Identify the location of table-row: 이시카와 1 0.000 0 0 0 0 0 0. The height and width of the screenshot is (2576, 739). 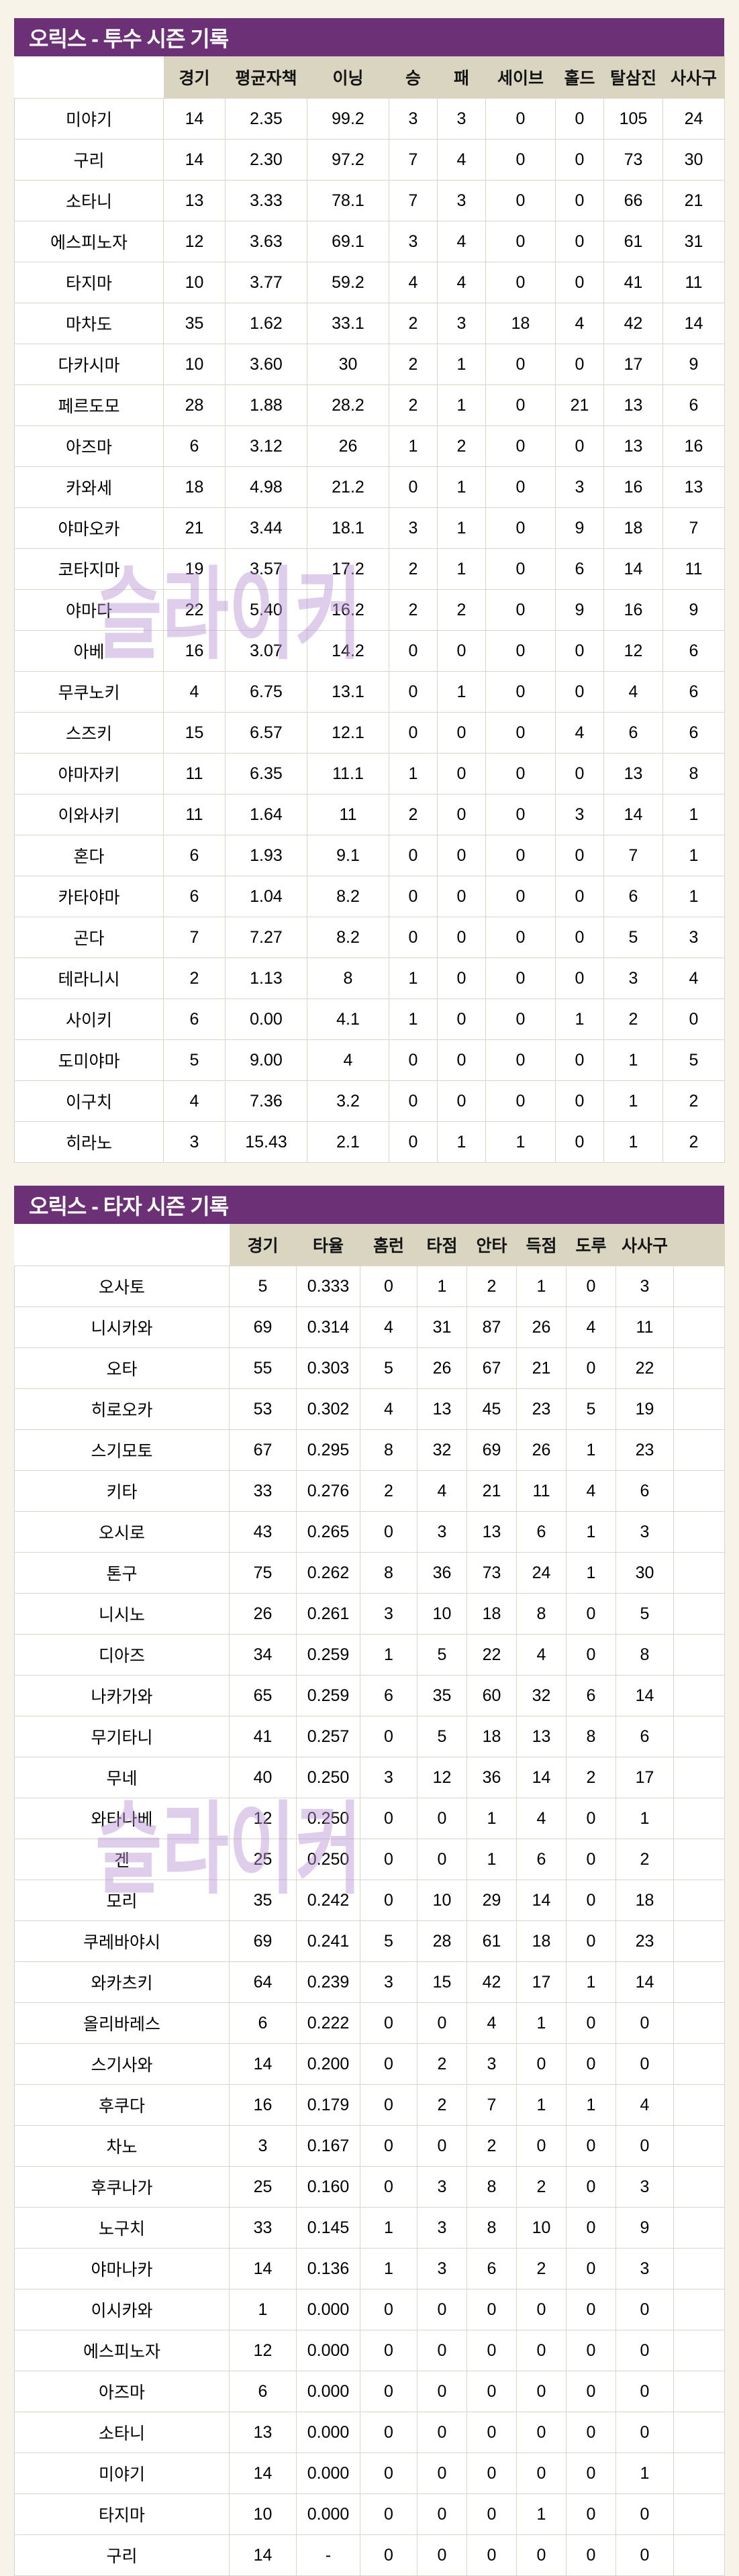
(369, 2309).